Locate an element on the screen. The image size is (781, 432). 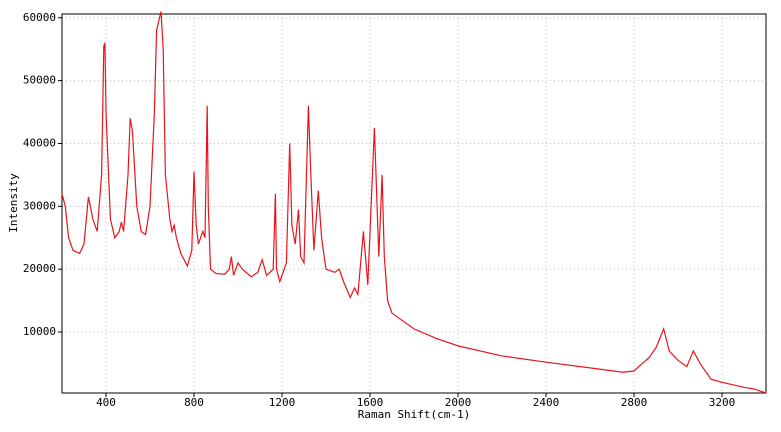
y-tick-label: 40000 is located at coordinates (39, 142).